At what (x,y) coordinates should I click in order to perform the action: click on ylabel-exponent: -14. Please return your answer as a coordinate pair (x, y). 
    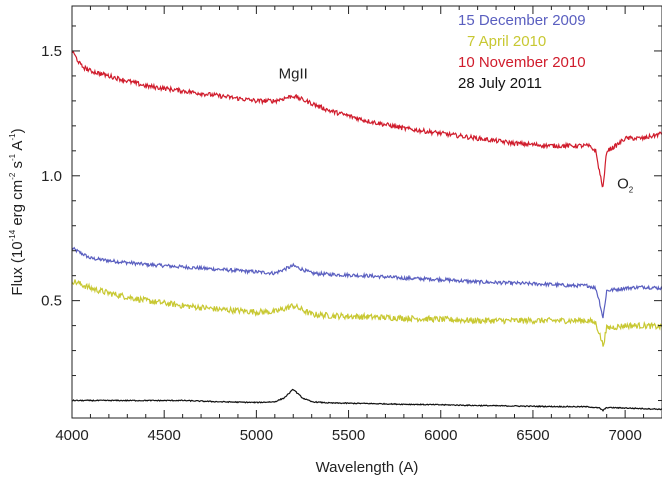
    Looking at the image, I should click on (12, 235).